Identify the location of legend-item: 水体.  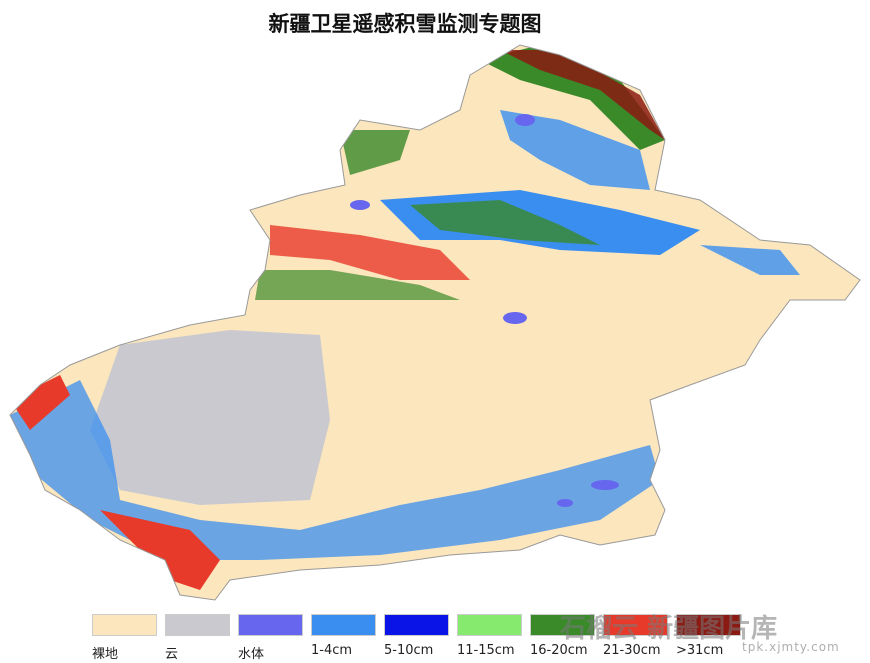
(270, 638).